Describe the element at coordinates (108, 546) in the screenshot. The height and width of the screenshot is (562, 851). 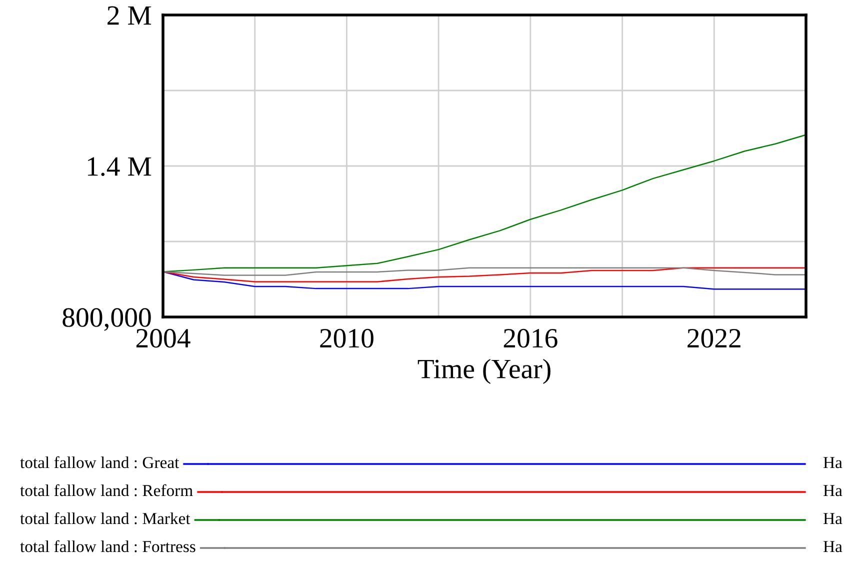
I see `legend-label: total fallow land : Fortress` at that location.